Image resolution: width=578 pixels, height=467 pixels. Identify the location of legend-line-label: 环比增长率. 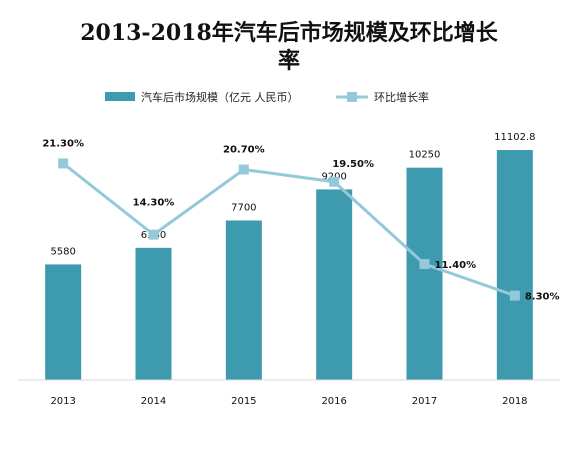
(401, 97).